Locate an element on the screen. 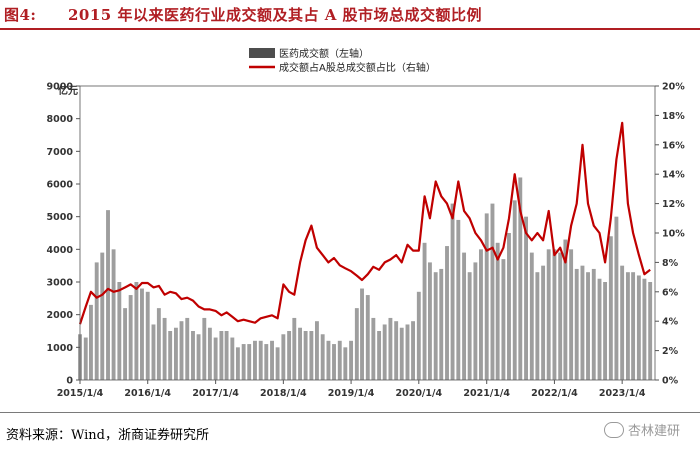  left-tick-label: 7000 is located at coordinates (60, 152).